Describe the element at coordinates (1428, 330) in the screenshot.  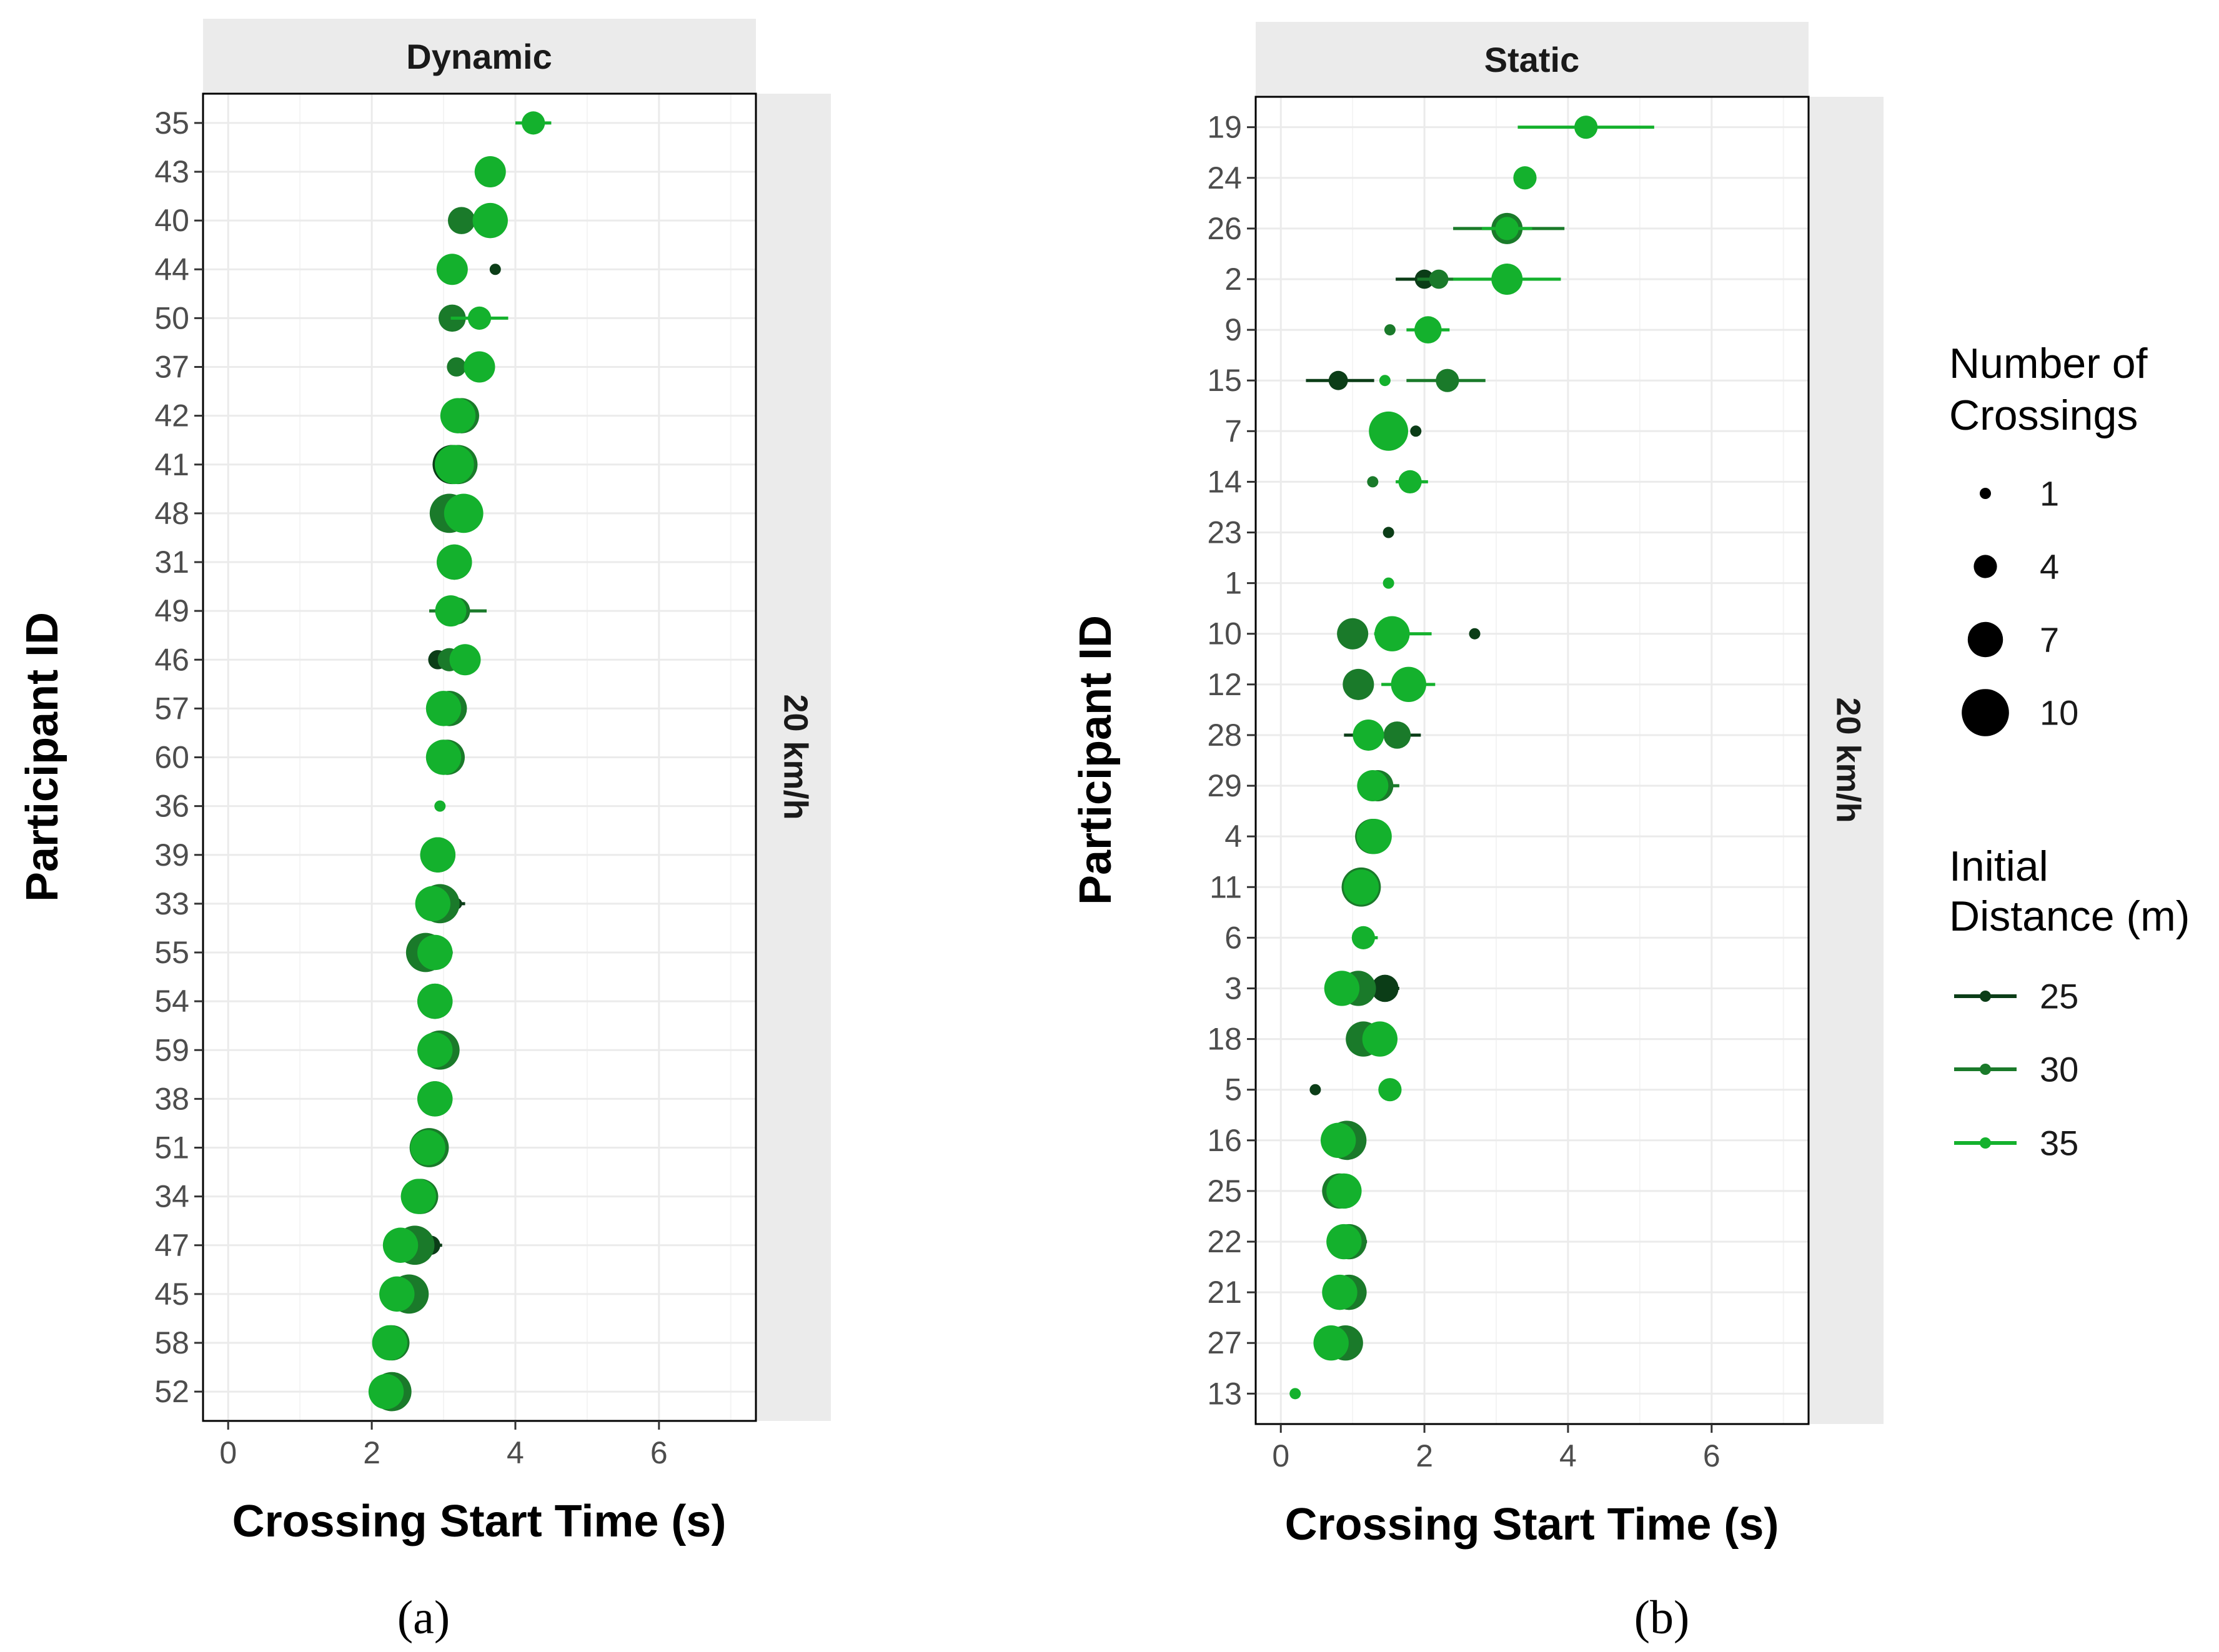
I see `point-static-9-d35` at that location.